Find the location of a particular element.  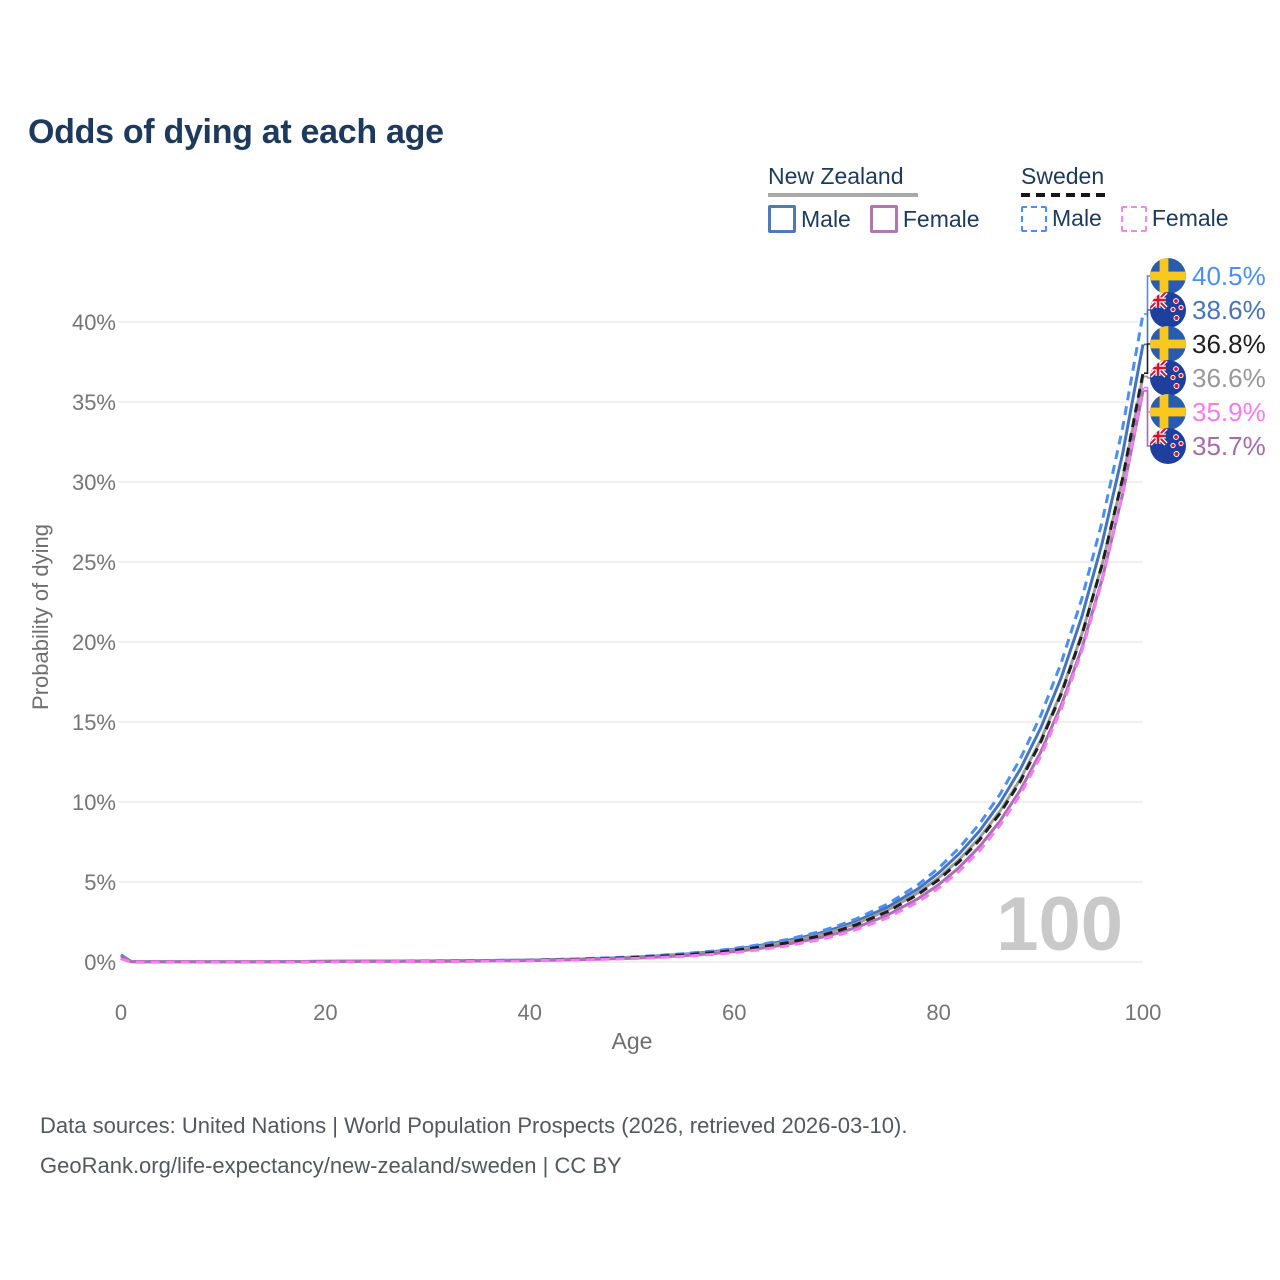

legend-group-new-zealand: New Zealand Male Female is located at coordinates (874, 198).